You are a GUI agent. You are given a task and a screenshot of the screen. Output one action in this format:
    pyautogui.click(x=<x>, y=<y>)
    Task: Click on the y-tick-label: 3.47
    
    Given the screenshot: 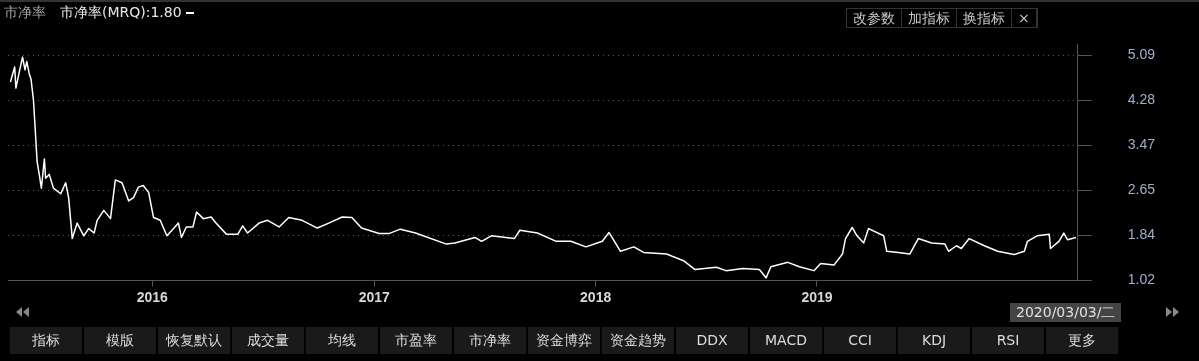 What is the action you would take?
    pyautogui.click(x=1141, y=143)
    